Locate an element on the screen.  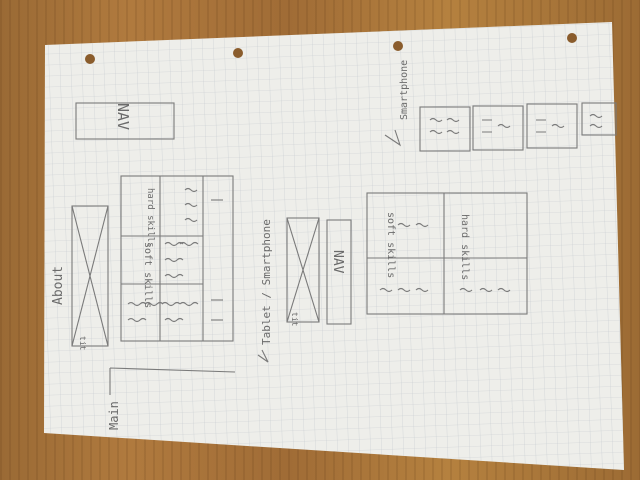
nav-desktop-label: NAV is located at coordinates (123, 116).